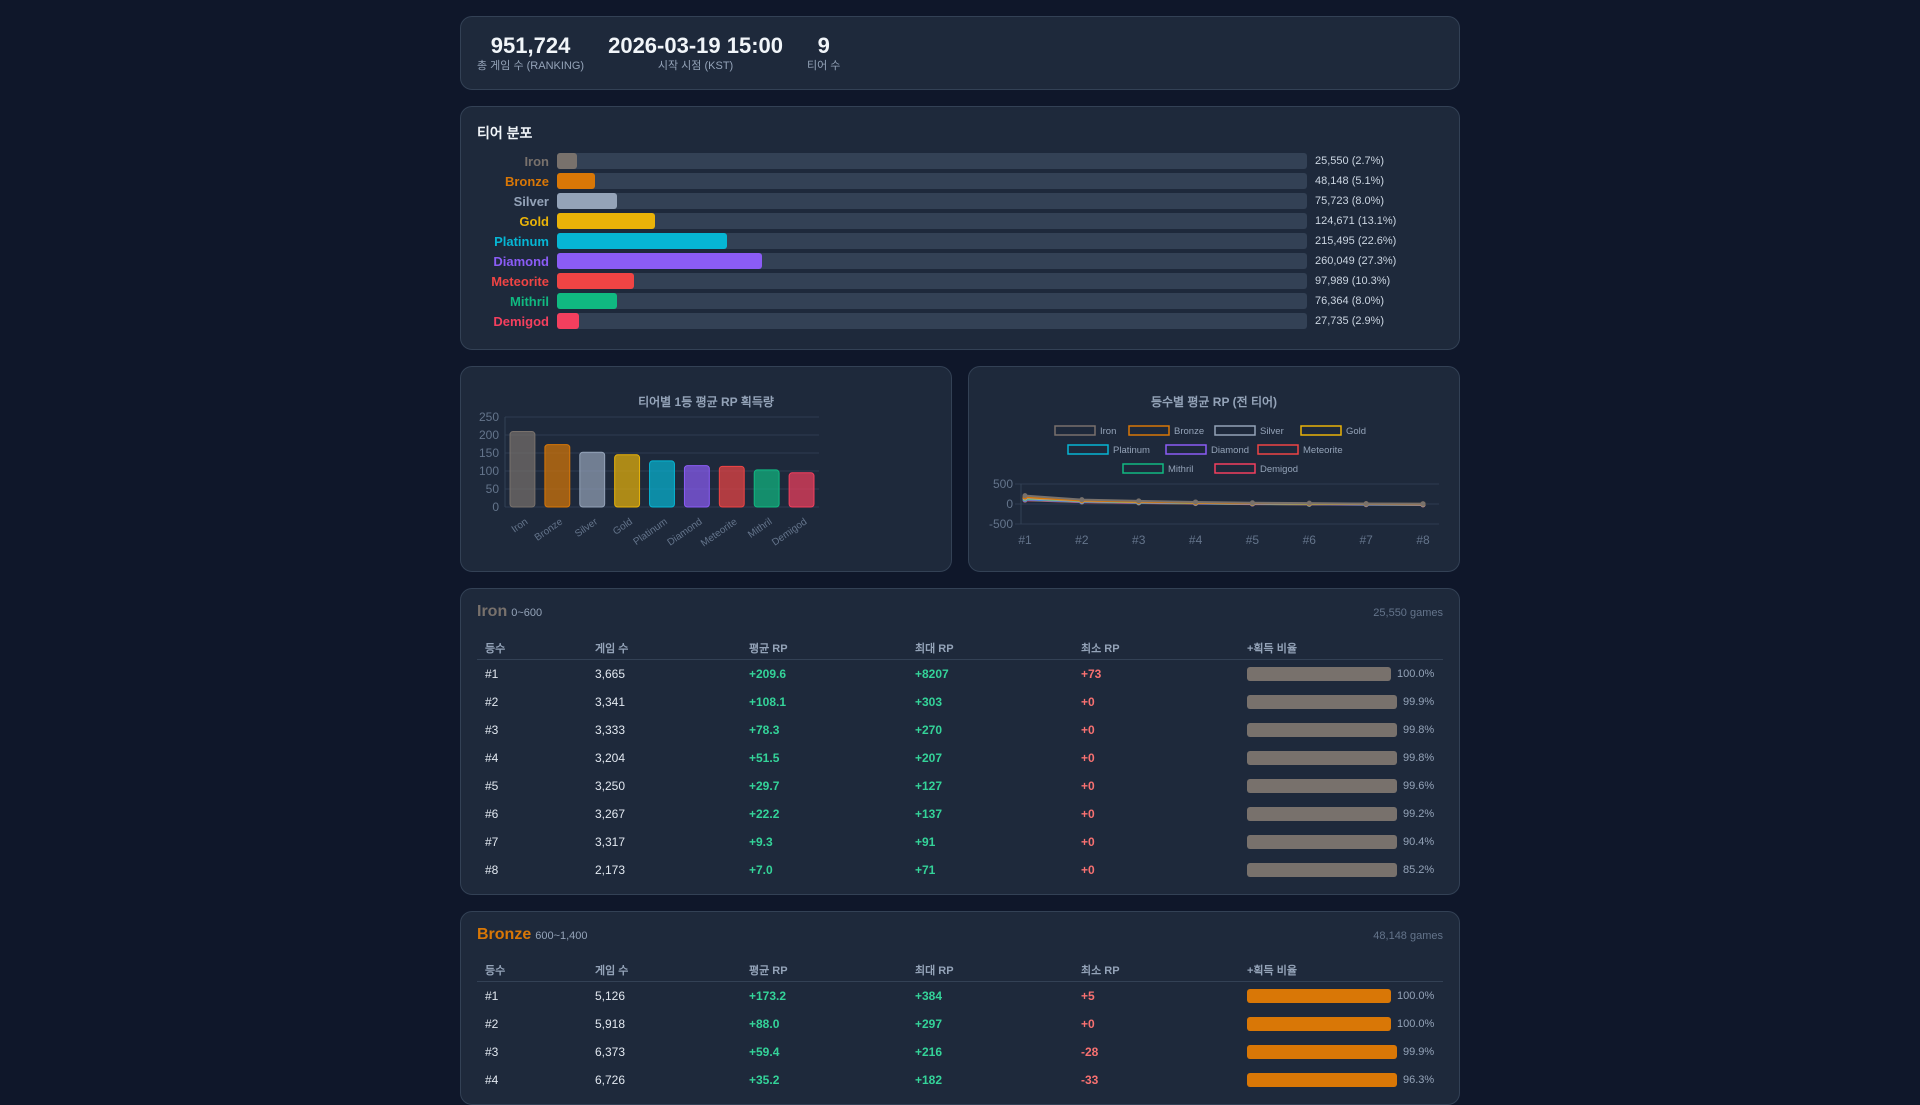 This screenshot has height=1105, width=1920. Describe the element at coordinates (1279, 469) in the screenshot. I see `legend-label: Demigod` at that location.